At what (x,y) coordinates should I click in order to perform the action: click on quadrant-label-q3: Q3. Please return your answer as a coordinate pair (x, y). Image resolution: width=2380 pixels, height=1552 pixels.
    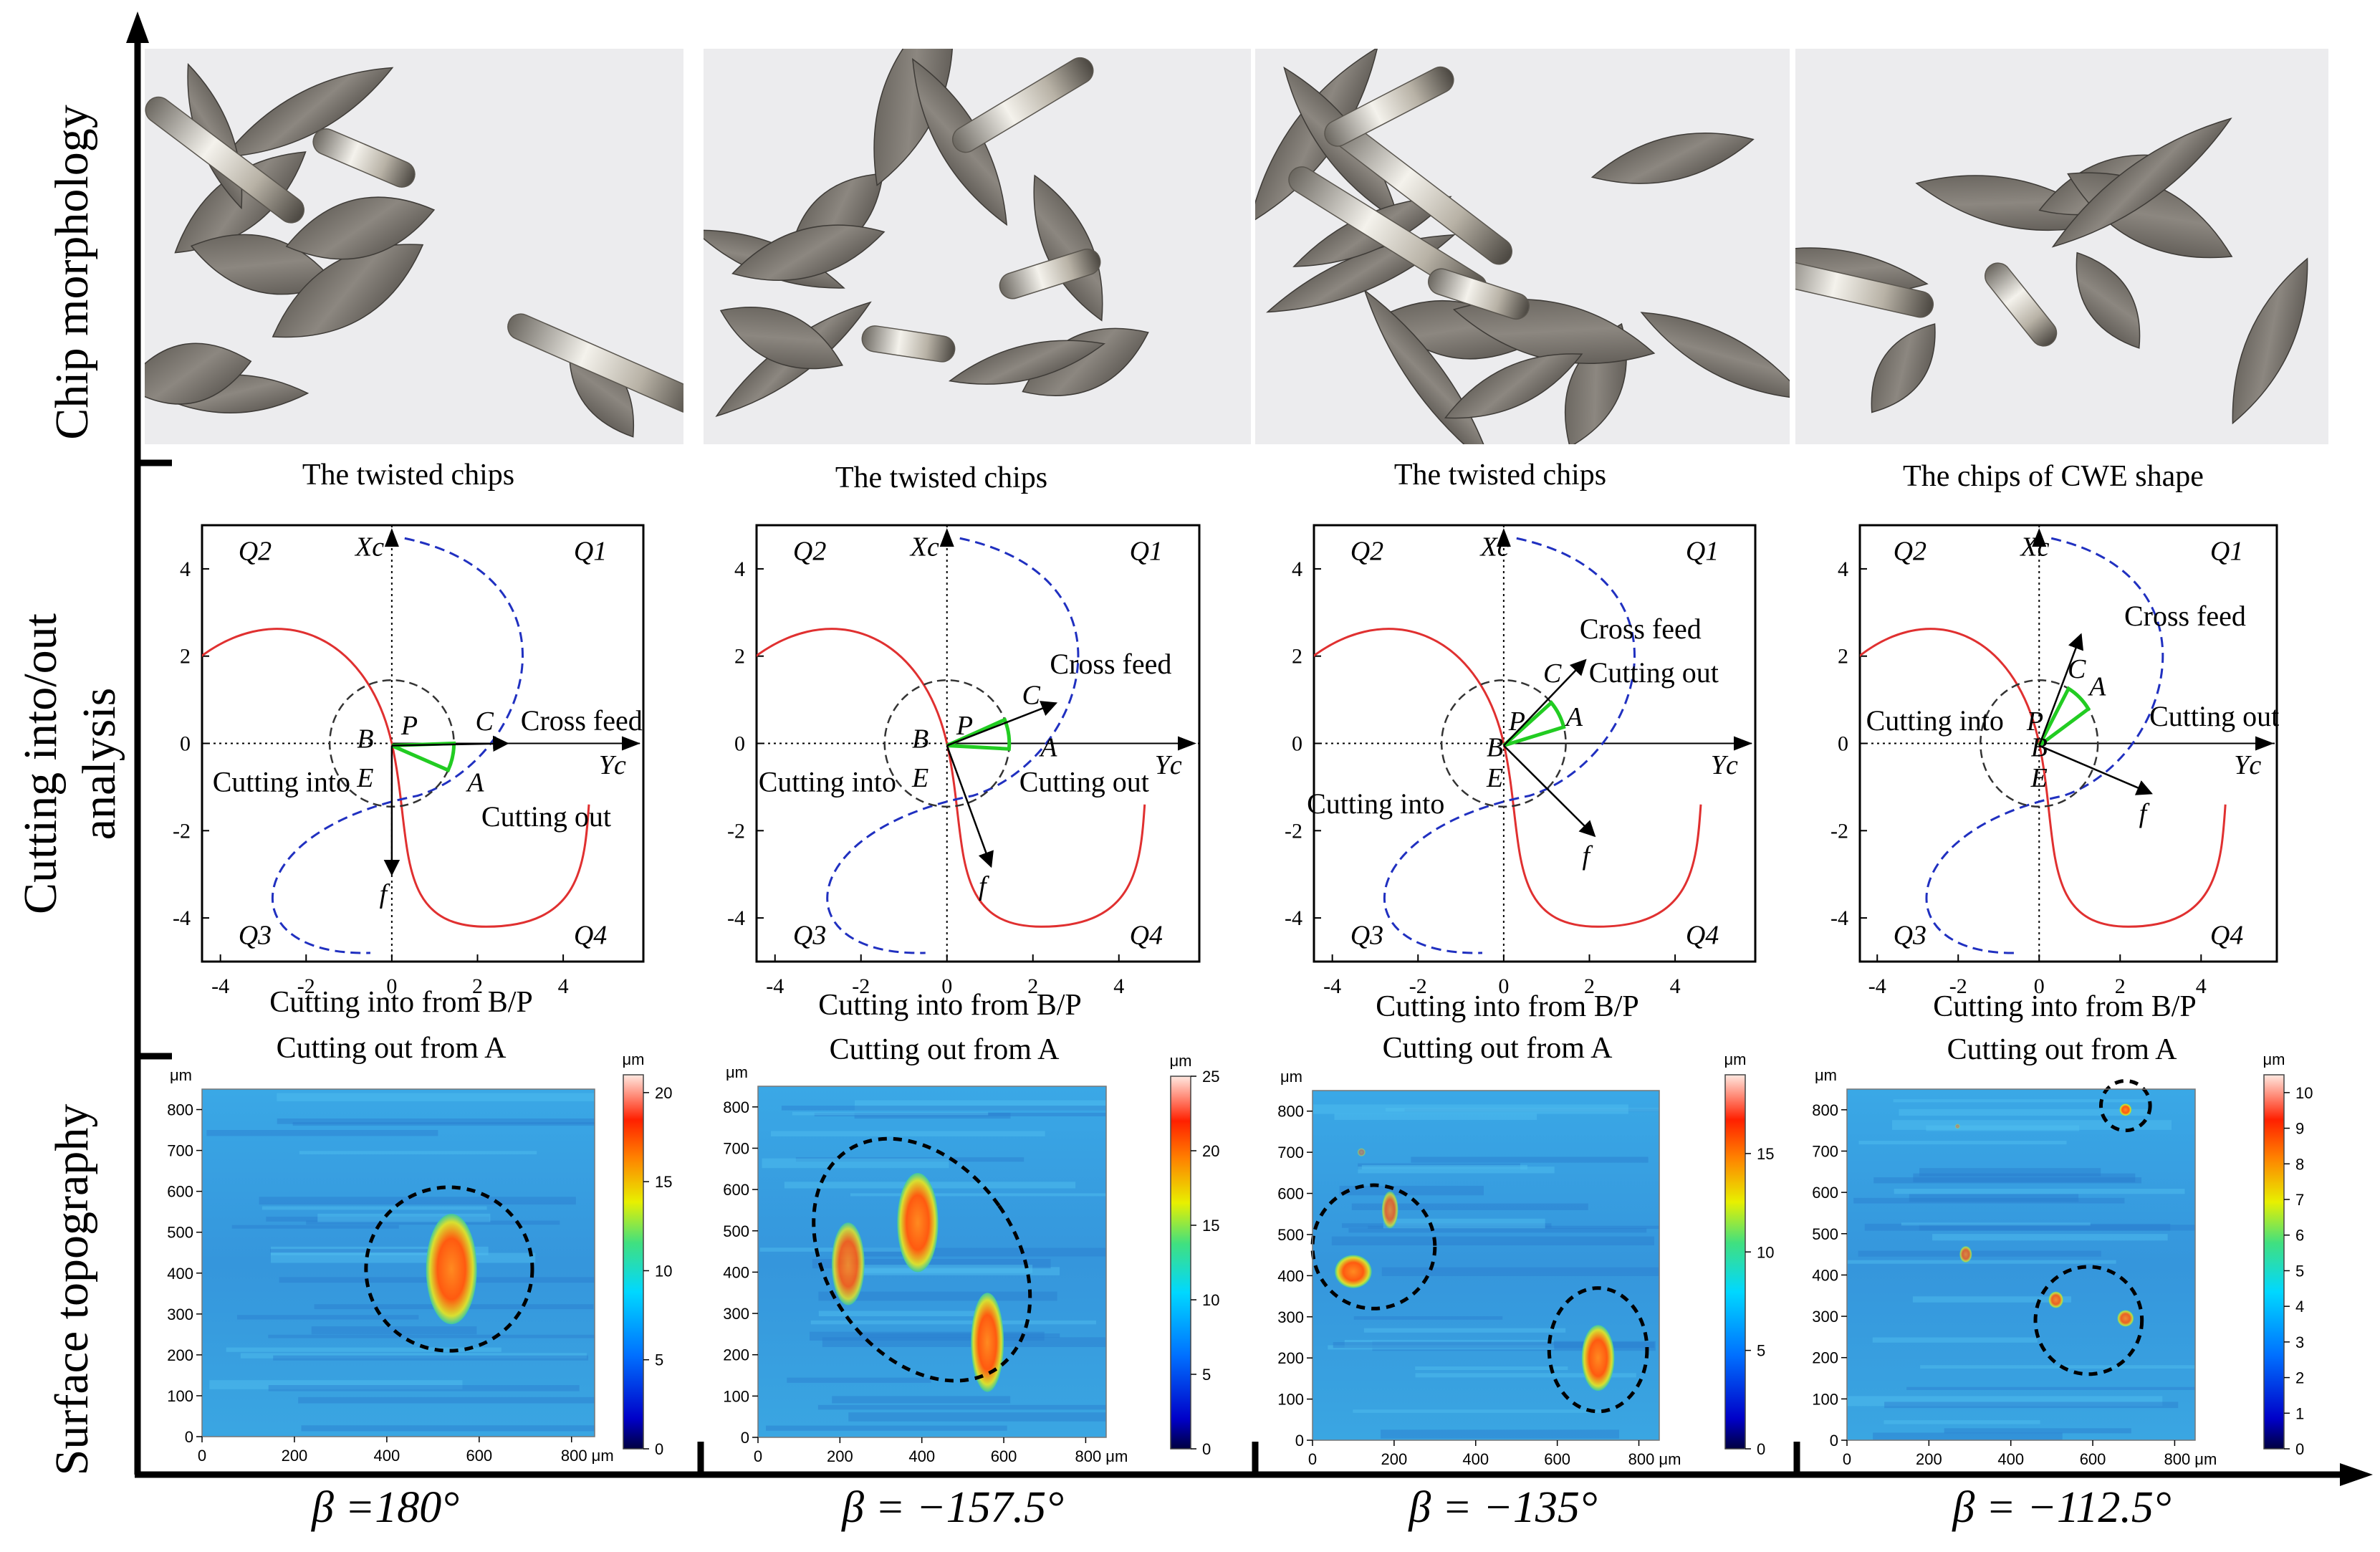
    Looking at the image, I should click on (809, 935).